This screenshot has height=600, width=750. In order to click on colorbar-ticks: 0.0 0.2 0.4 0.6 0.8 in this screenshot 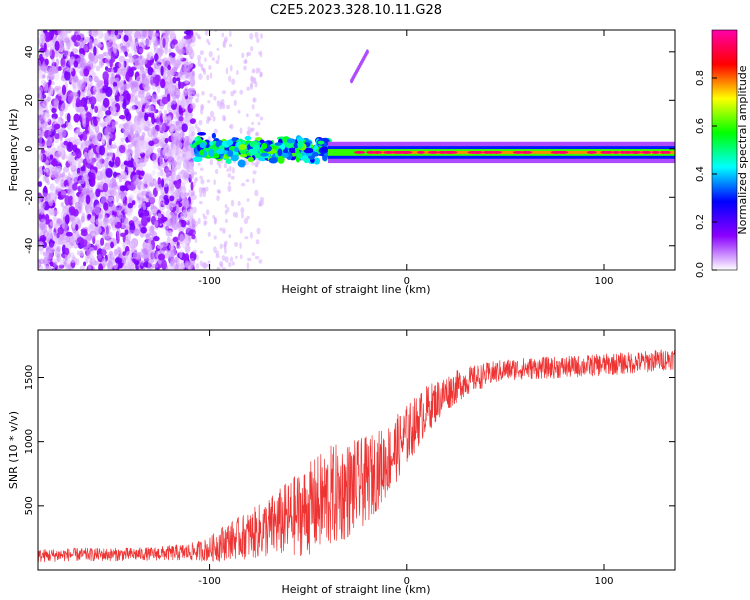, I will do `click(706, 174)`.